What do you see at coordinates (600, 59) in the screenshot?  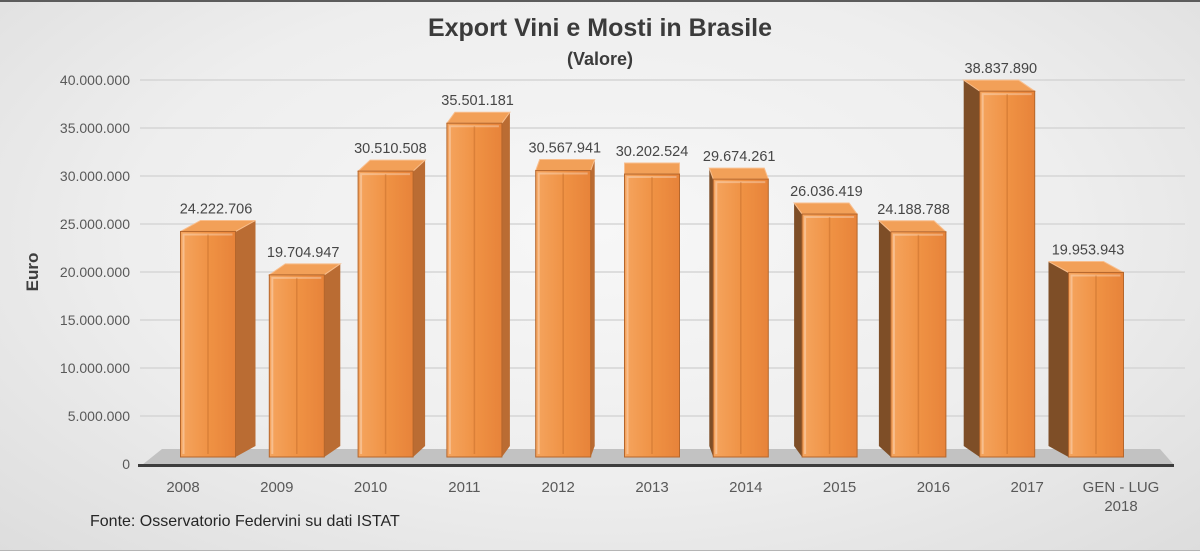 I see `chart-subtitle: (Valore)` at bounding box center [600, 59].